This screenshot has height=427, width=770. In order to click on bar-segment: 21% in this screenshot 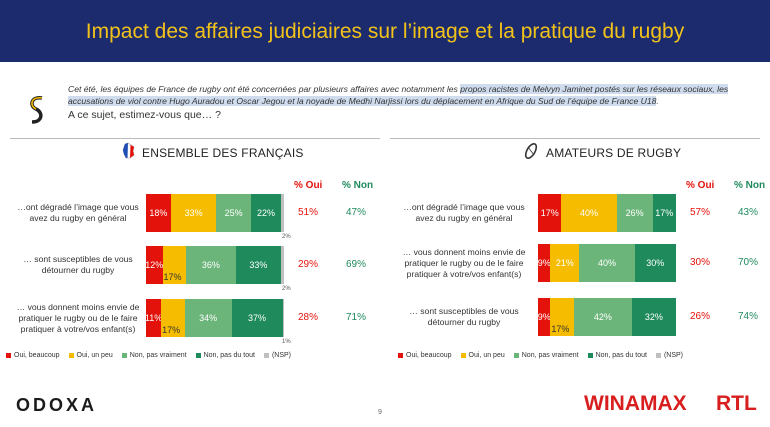, I will do `click(565, 263)`.